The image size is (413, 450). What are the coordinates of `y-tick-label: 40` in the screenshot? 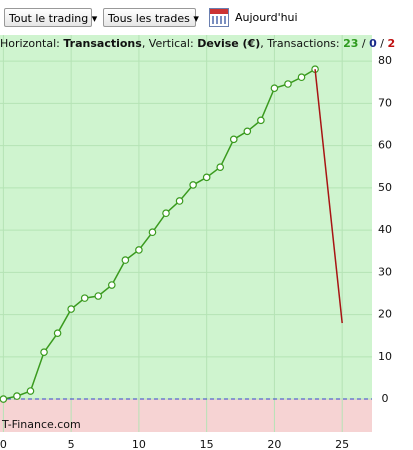 It's located at (385, 229).